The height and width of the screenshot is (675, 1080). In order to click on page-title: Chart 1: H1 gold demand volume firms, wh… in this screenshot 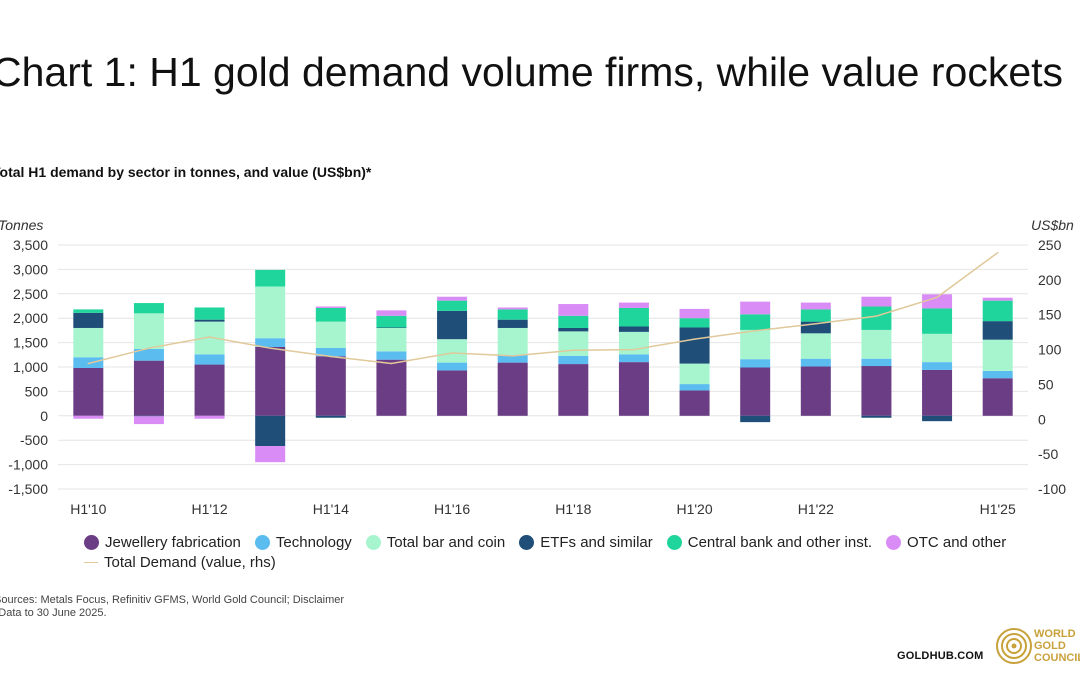, I will do `click(532, 72)`.